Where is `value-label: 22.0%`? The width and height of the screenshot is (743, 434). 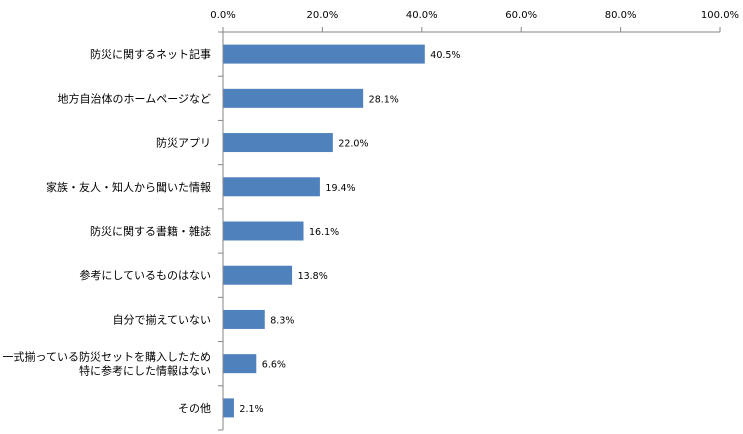 value-label: 22.0% is located at coordinates (353, 144).